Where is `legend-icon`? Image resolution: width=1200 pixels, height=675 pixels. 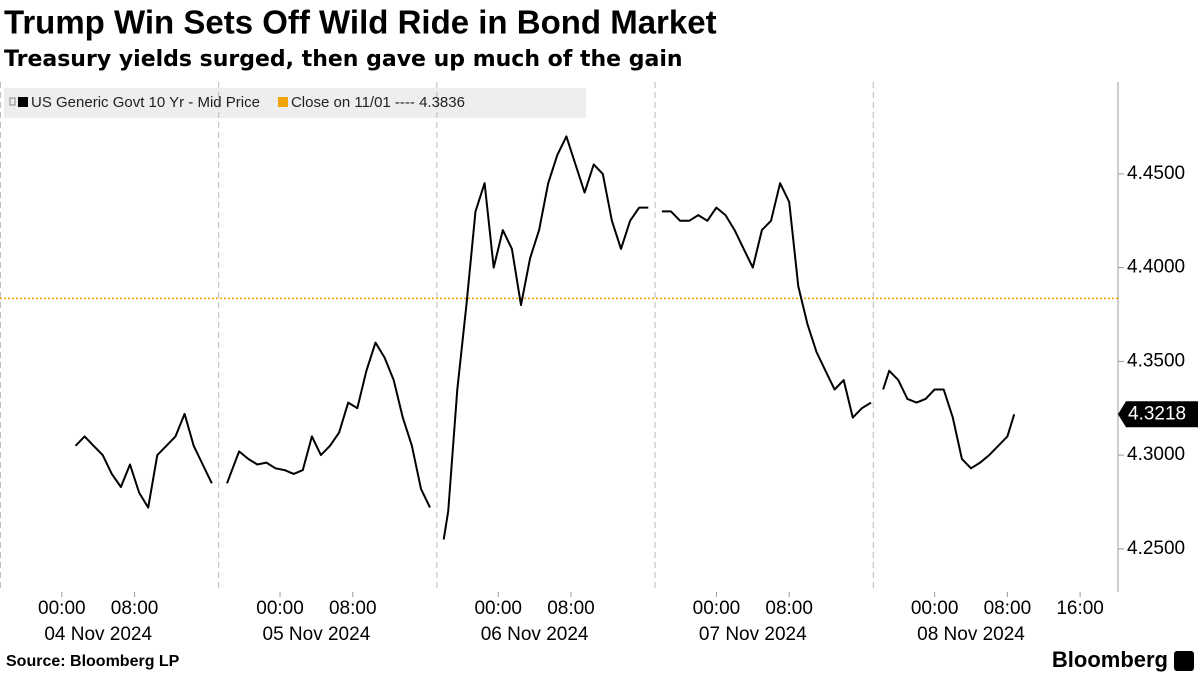
legend-icon is located at coordinates (12, 101).